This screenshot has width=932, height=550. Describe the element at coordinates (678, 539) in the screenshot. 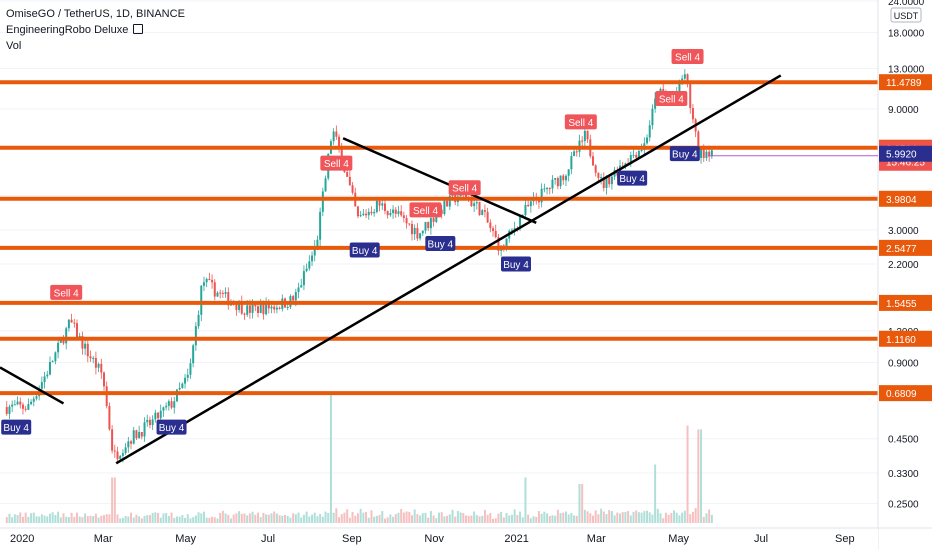

I see `time-tick-label: May` at that location.